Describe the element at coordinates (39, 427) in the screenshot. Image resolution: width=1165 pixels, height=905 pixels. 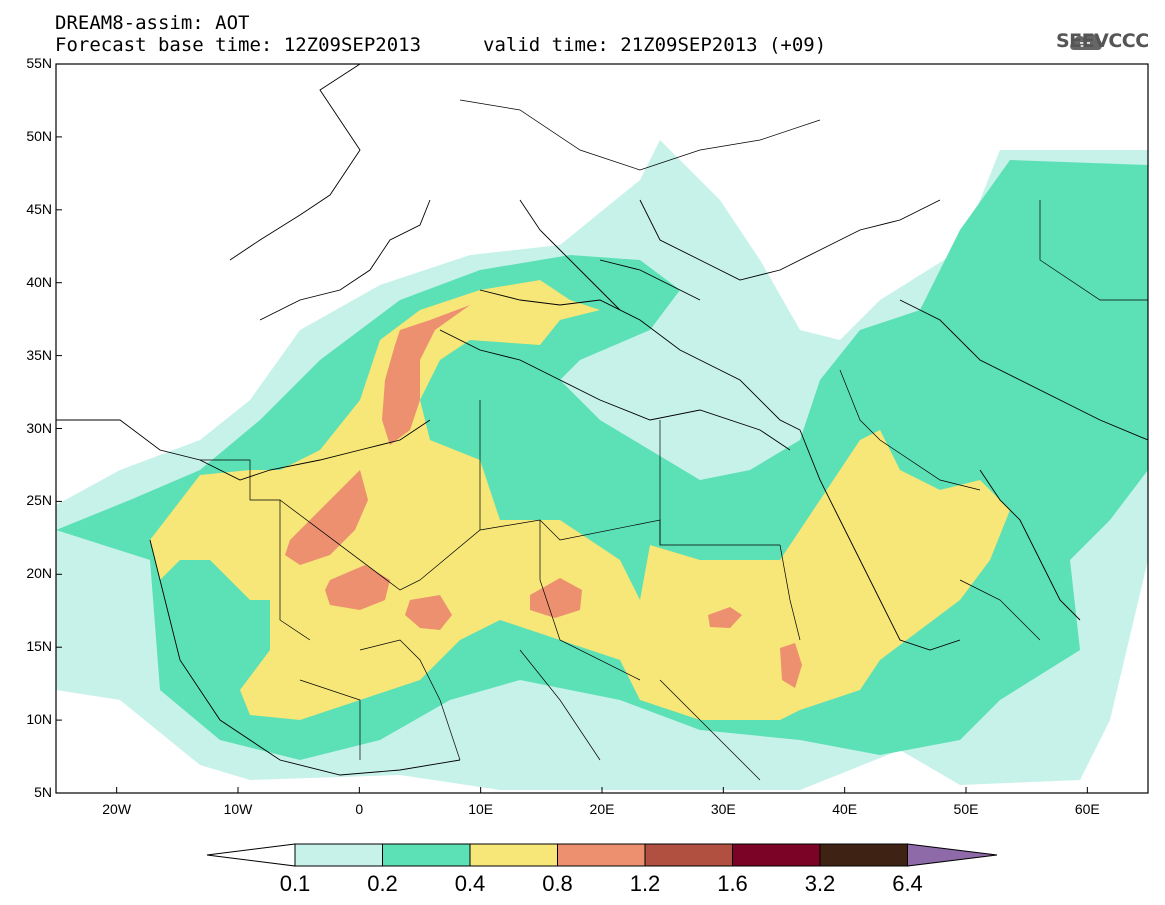
I see `lat-label: 30N` at that location.